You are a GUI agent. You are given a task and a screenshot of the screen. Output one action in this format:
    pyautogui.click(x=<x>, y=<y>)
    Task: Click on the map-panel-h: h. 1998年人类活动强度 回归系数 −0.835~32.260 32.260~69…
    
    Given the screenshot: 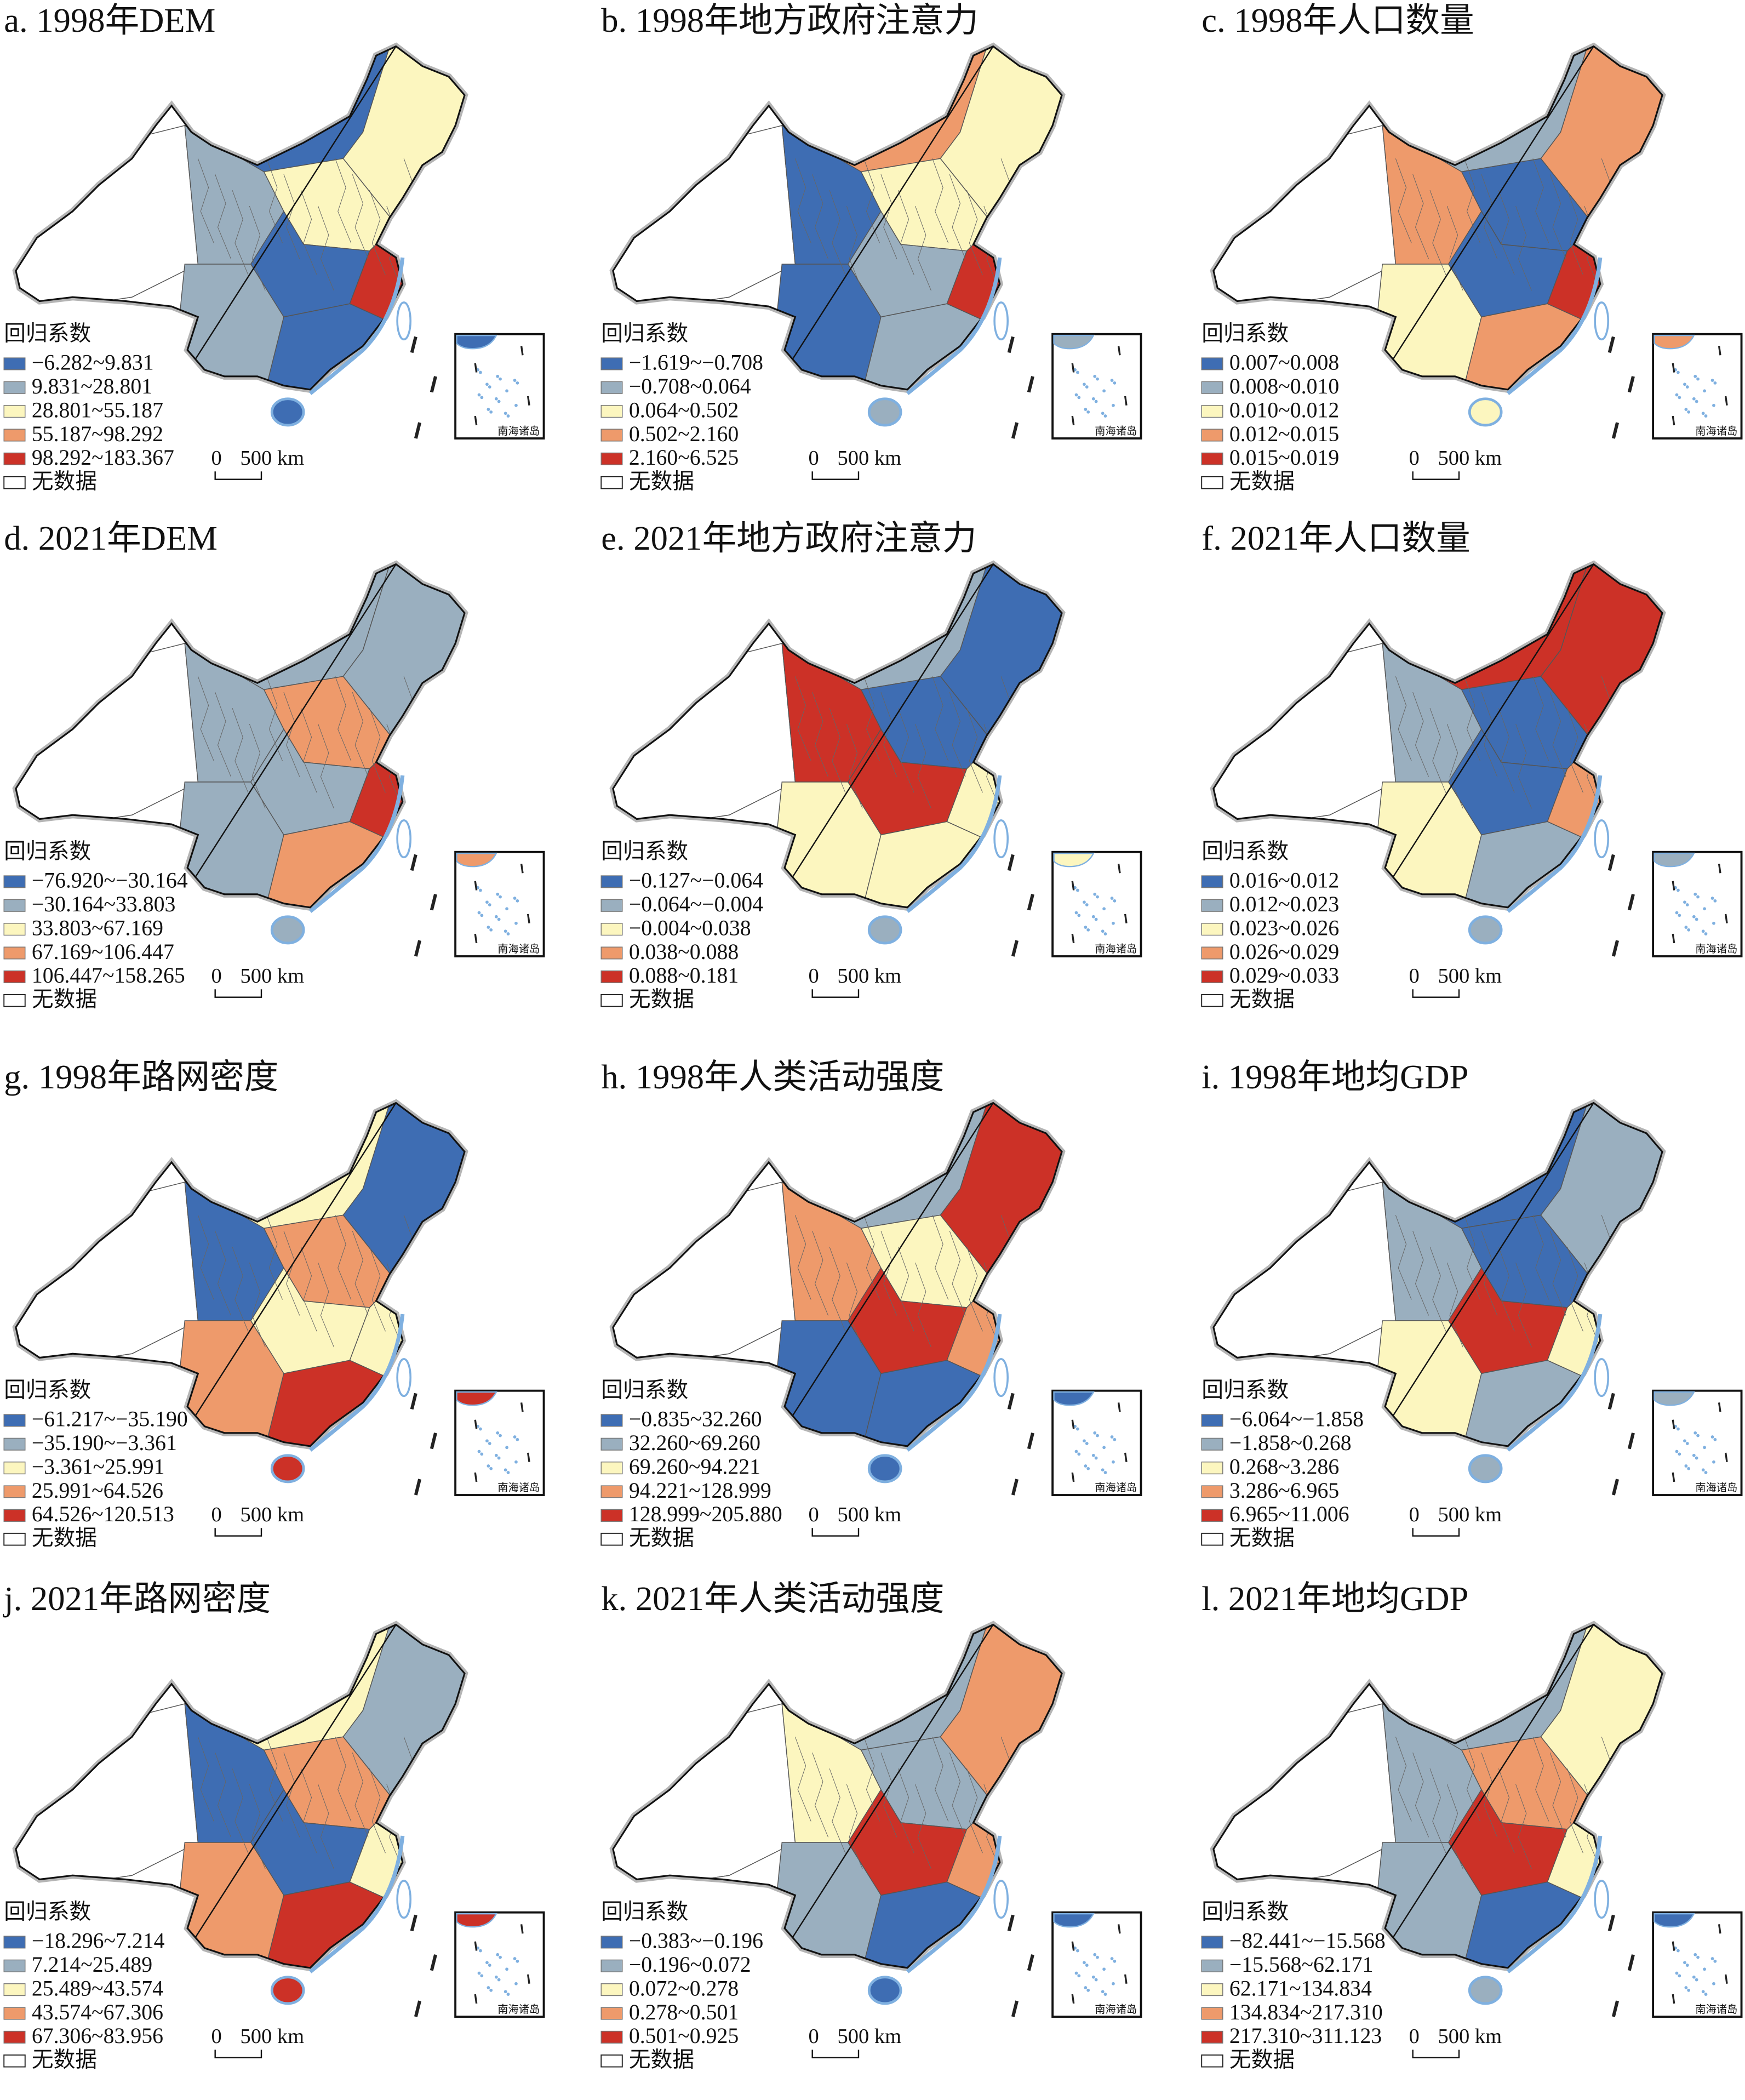 What is the action you would take?
    pyautogui.click(x=887, y=1317)
    